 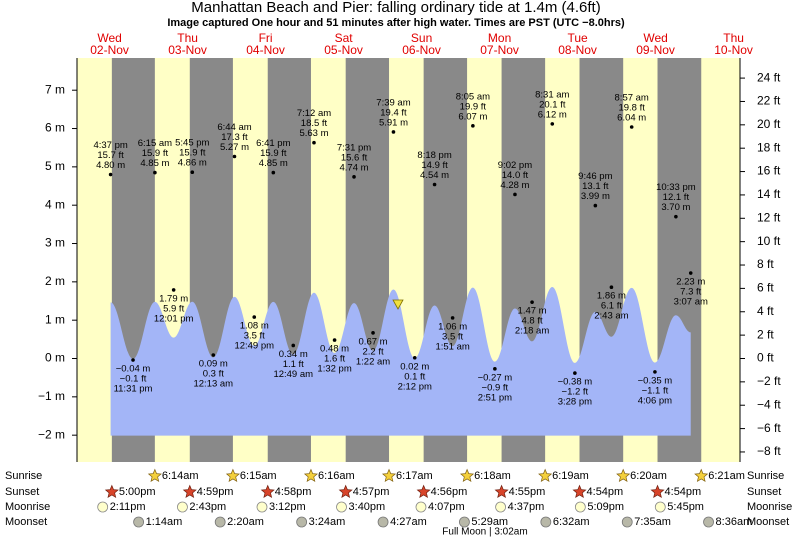 I want to click on tide-label: 0.67 m, so click(x=373, y=341).